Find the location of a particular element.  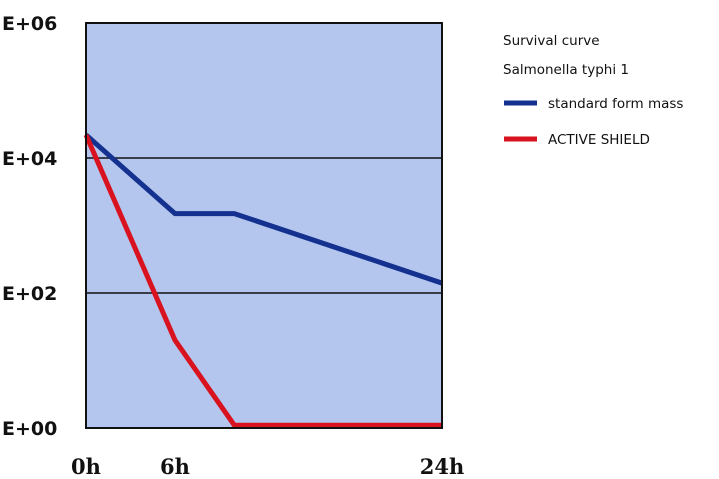

grid-lines is located at coordinates (264, 225).